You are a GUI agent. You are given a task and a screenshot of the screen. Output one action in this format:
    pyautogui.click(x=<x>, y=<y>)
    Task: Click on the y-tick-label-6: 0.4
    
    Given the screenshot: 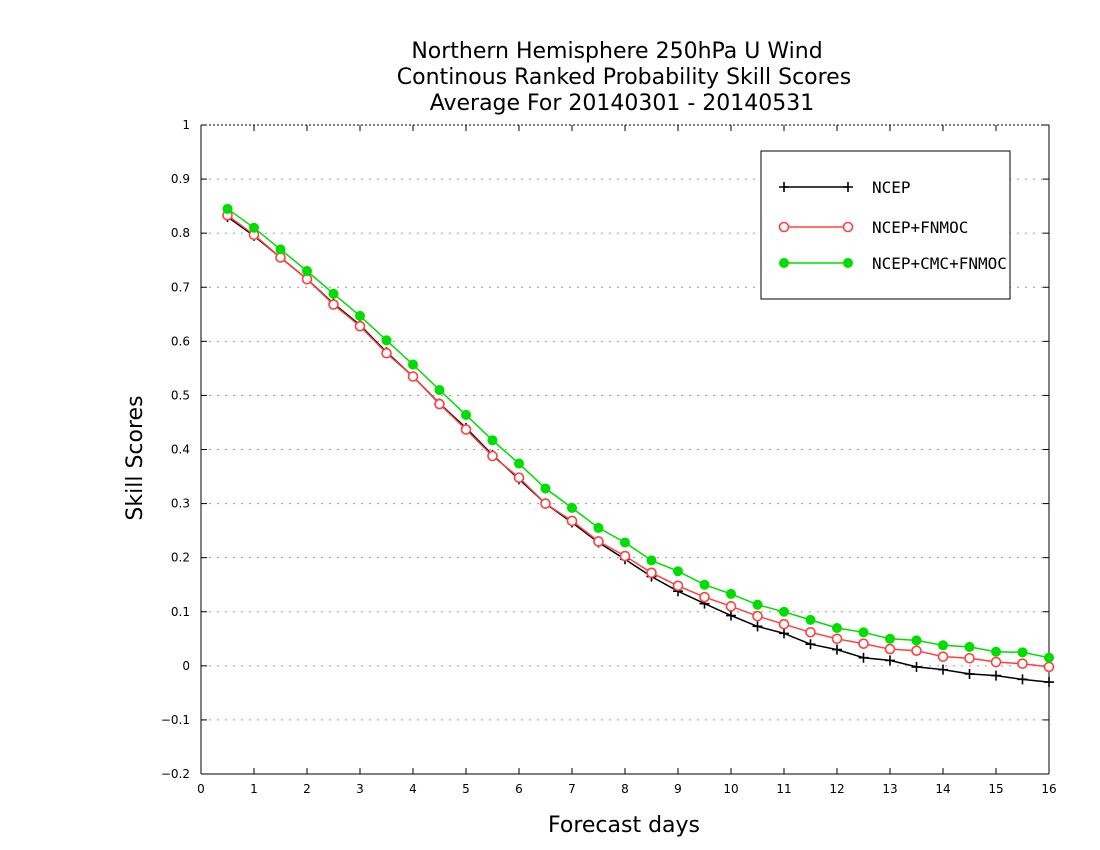 What is the action you would take?
    pyautogui.click(x=180, y=450)
    